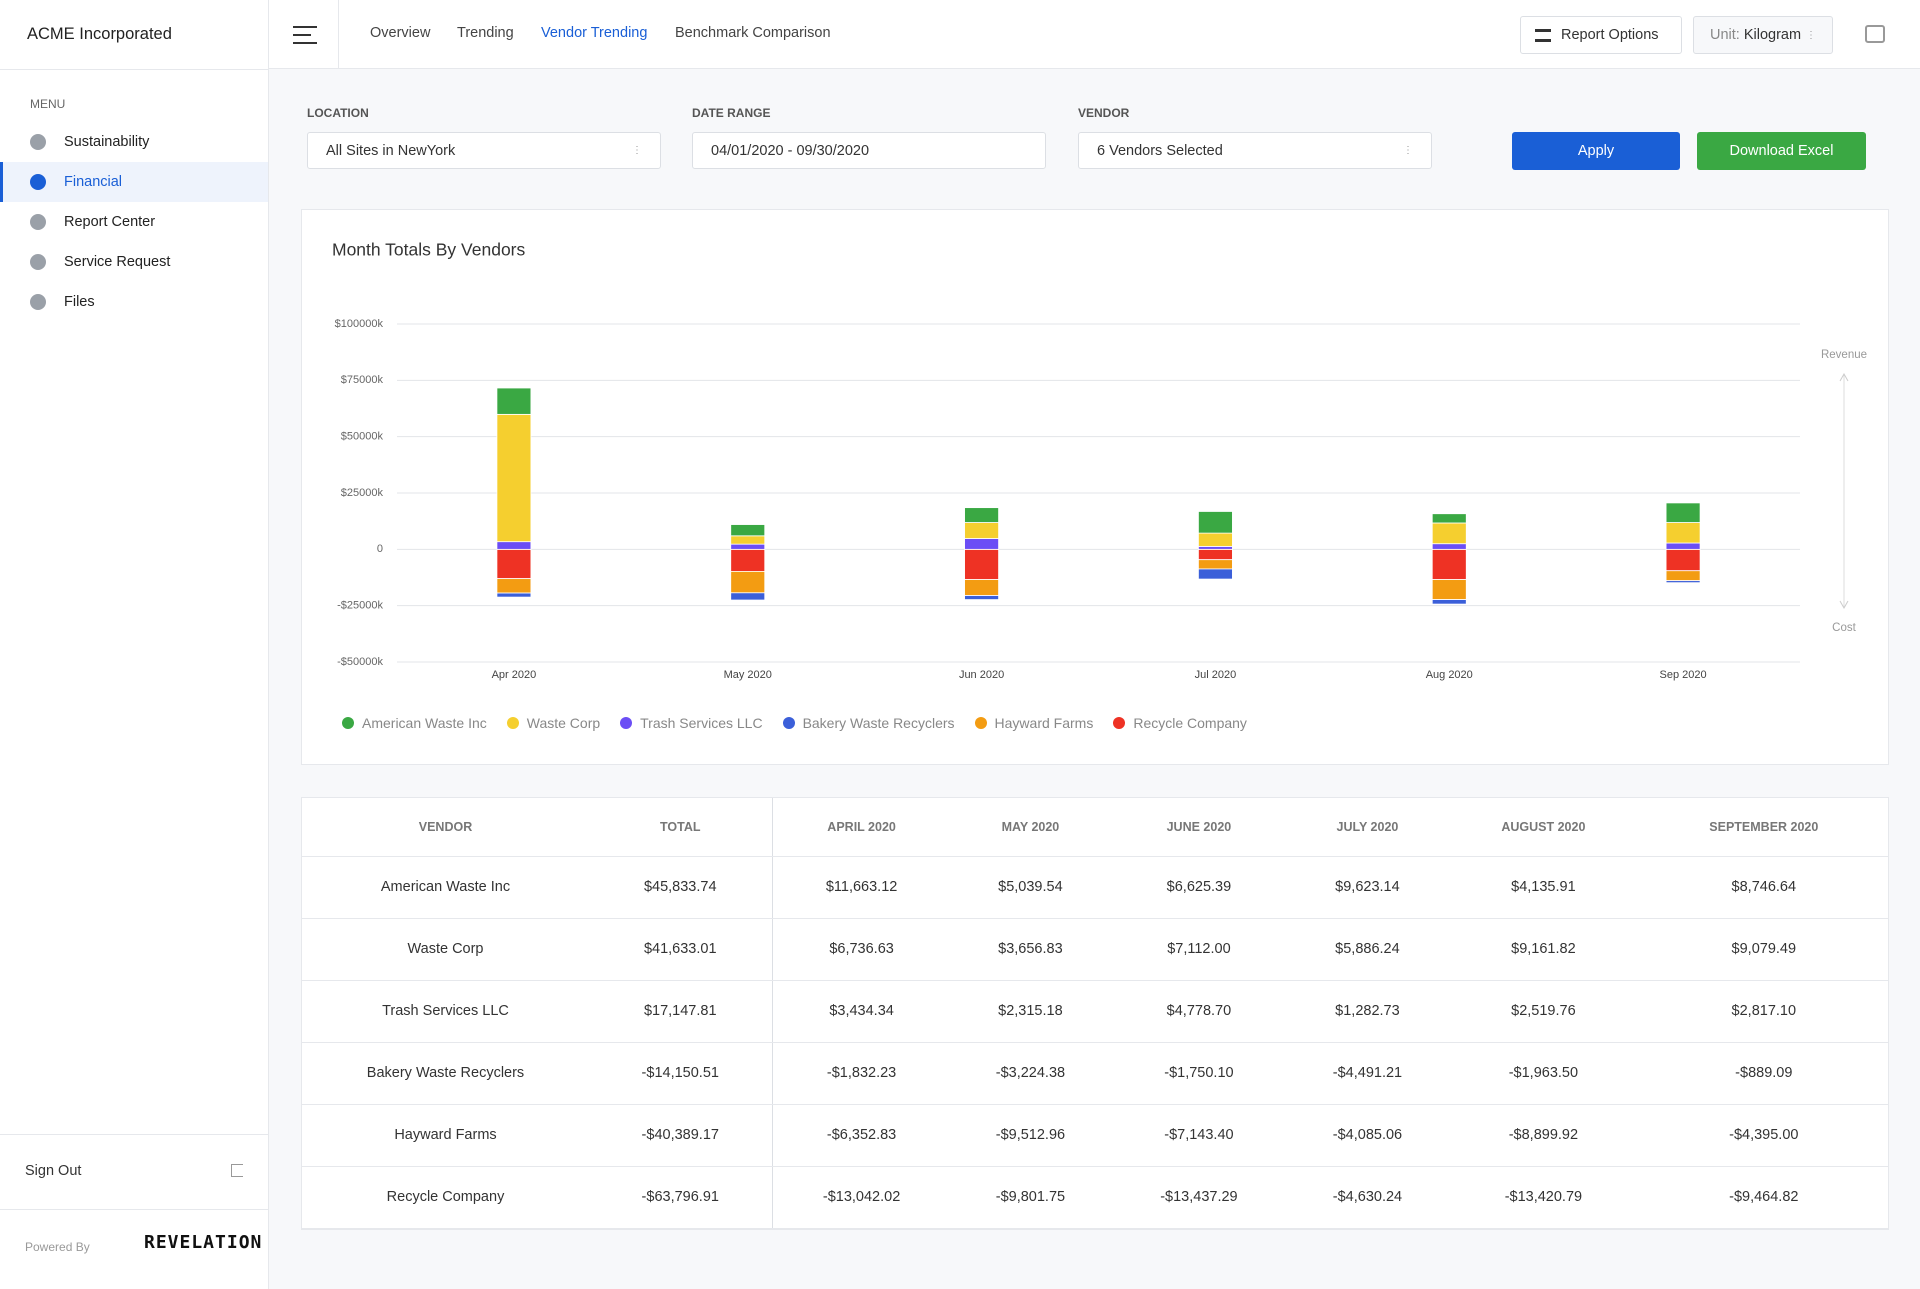 The width and height of the screenshot is (1920, 1289). What do you see at coordinates (445, 1197) in the screenshot?
I see `table-cell: Recycle Company` at bounding box center [445, 1197].